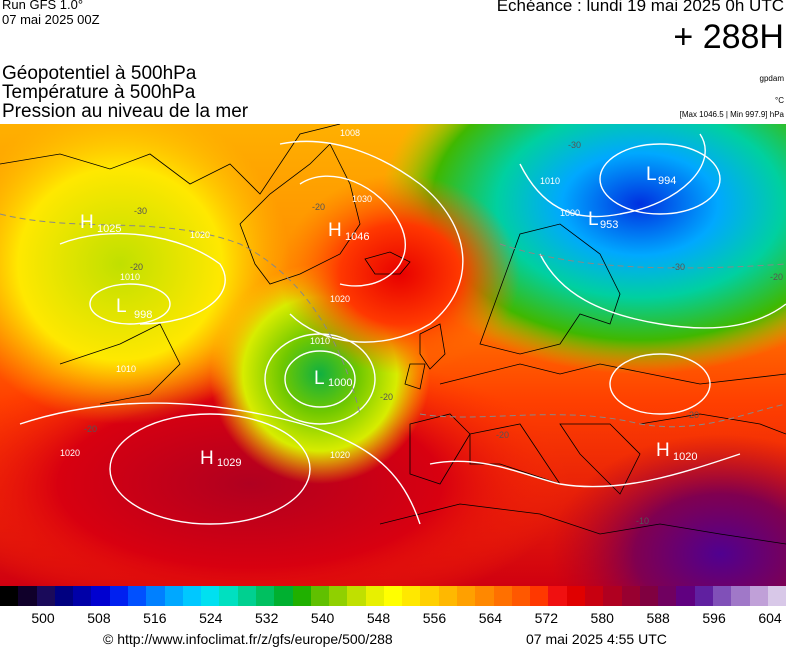 This screenshot has width=786, height=648. What do you see at coordinates (658, 618) in the screenshot?
I see `color-scale-tick: 588` at bounding box center [658, 618].